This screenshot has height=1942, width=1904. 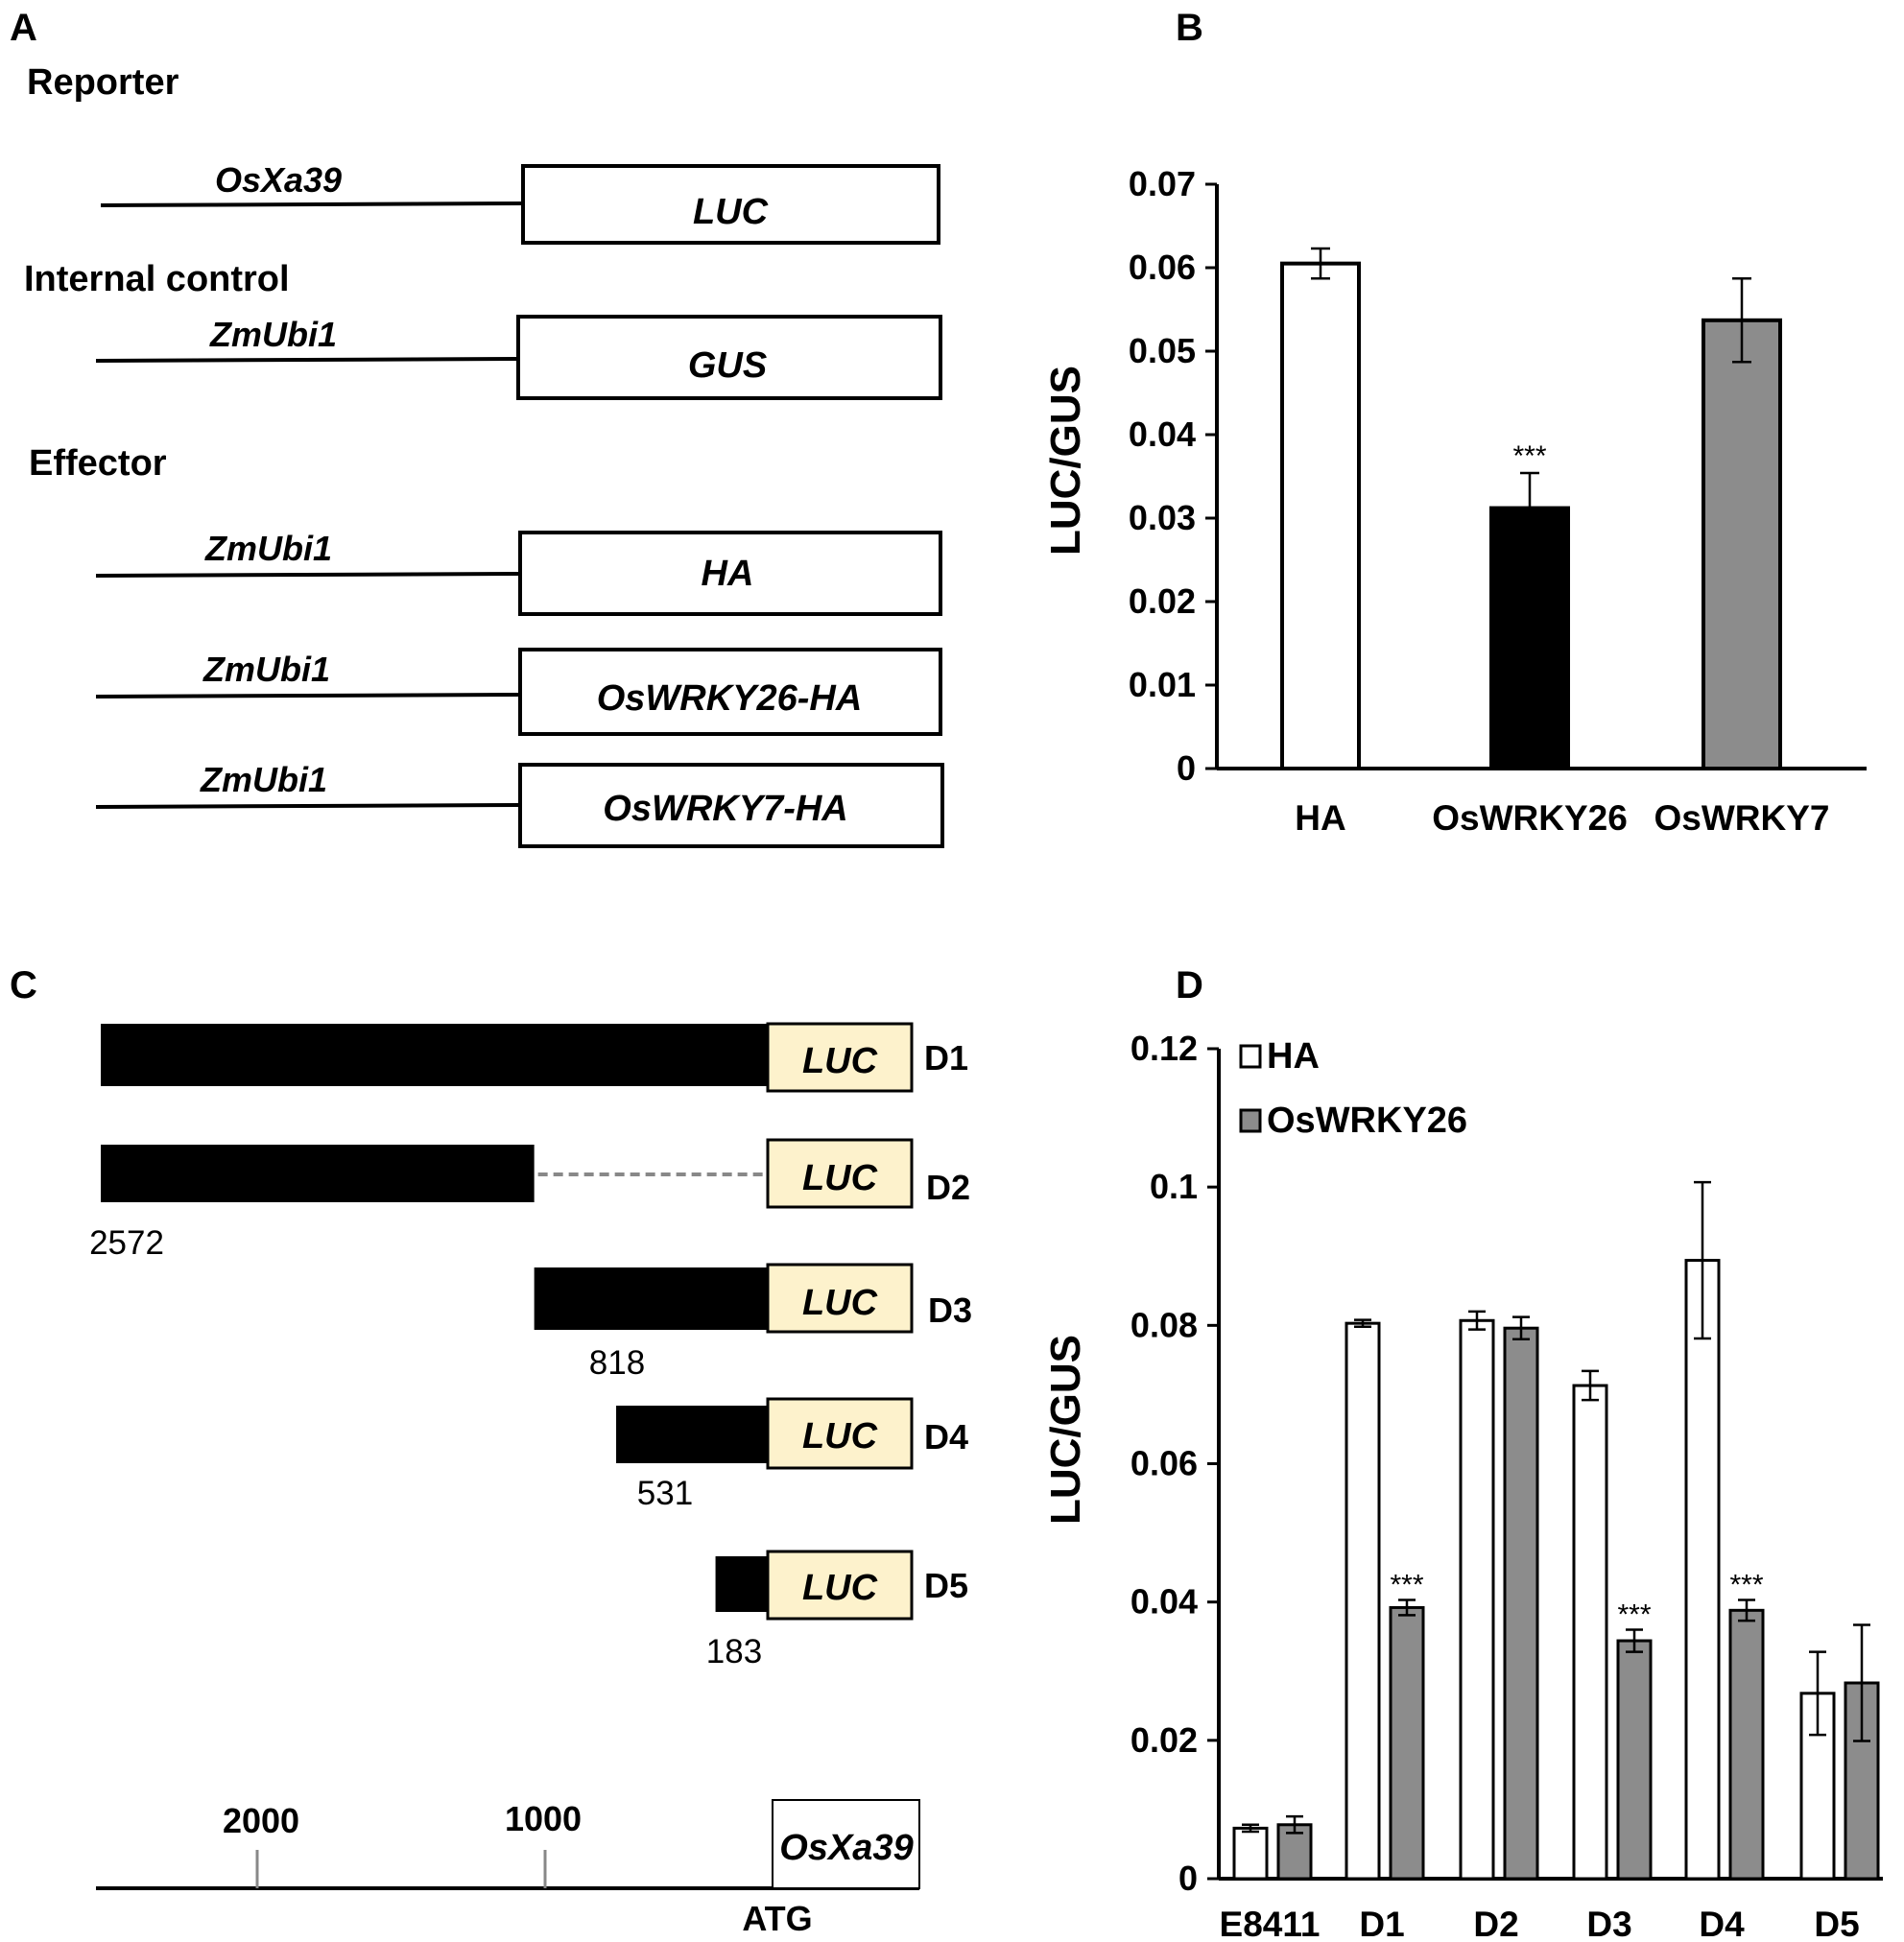 I want to click on deletion-d5: LUC D5 183, so click(x=837, y=1610).